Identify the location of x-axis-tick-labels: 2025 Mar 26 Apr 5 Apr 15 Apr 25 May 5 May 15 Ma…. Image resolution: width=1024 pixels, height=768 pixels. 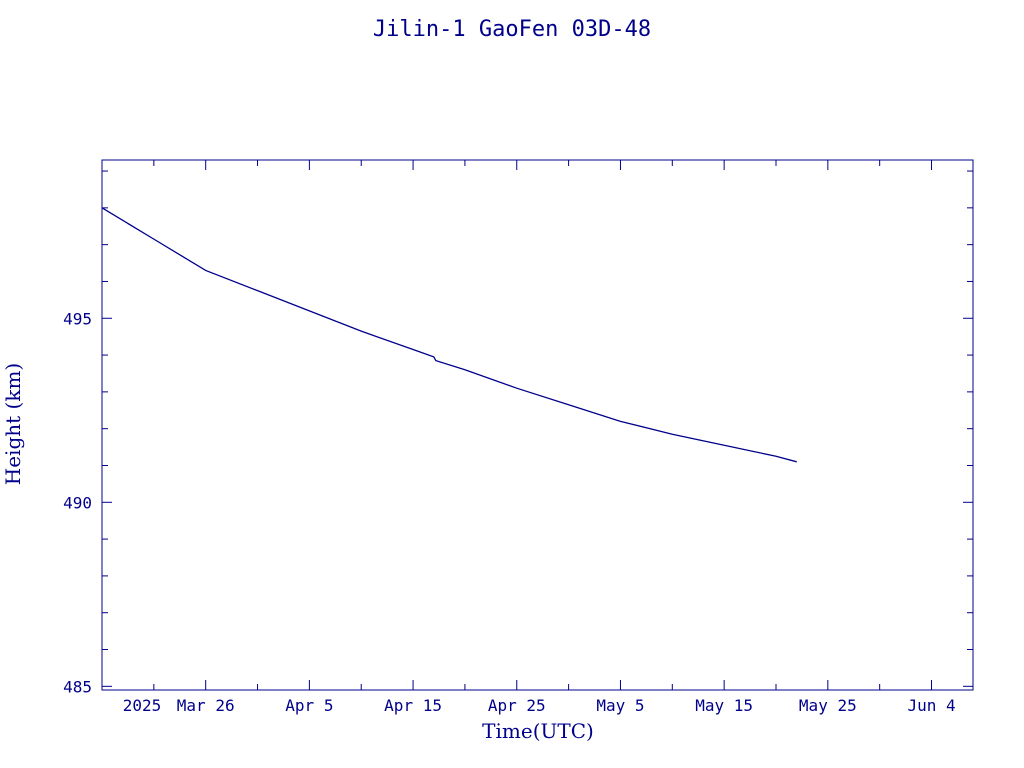
(539, 705).